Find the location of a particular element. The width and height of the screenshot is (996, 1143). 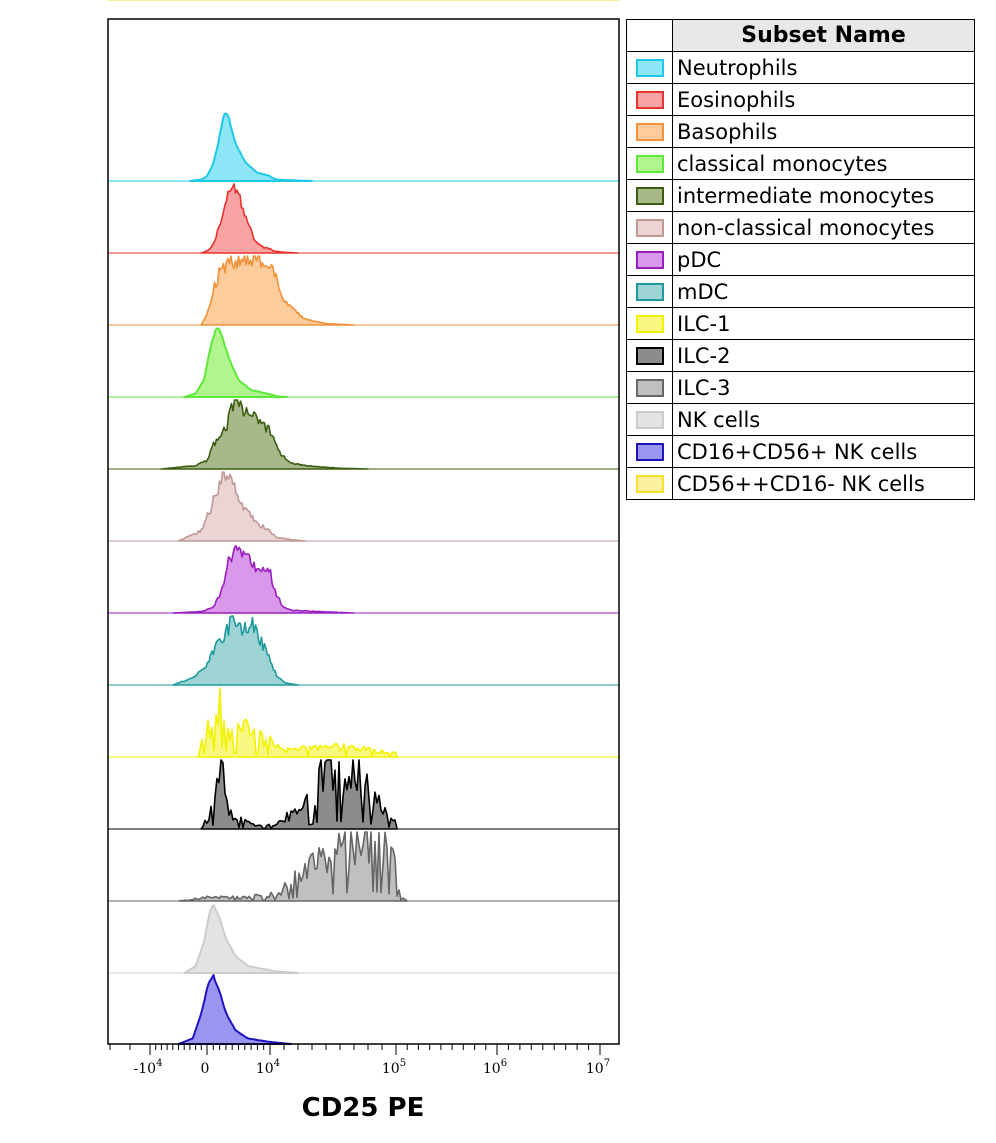

x-axis-tick-label: 10⁷ is located at coordinates (598, 1067).